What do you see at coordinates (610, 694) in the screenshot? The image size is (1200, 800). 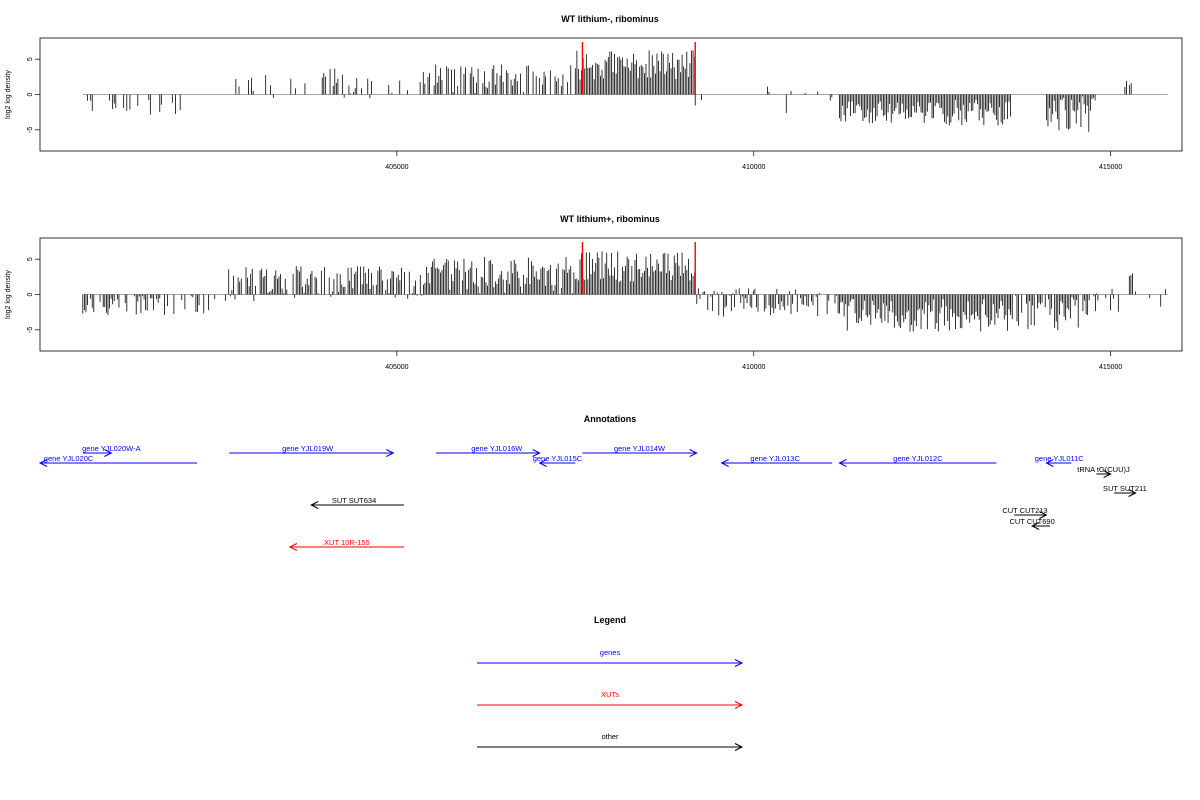 I see `legend-label: XUTs` at bounding box center [610, 694].